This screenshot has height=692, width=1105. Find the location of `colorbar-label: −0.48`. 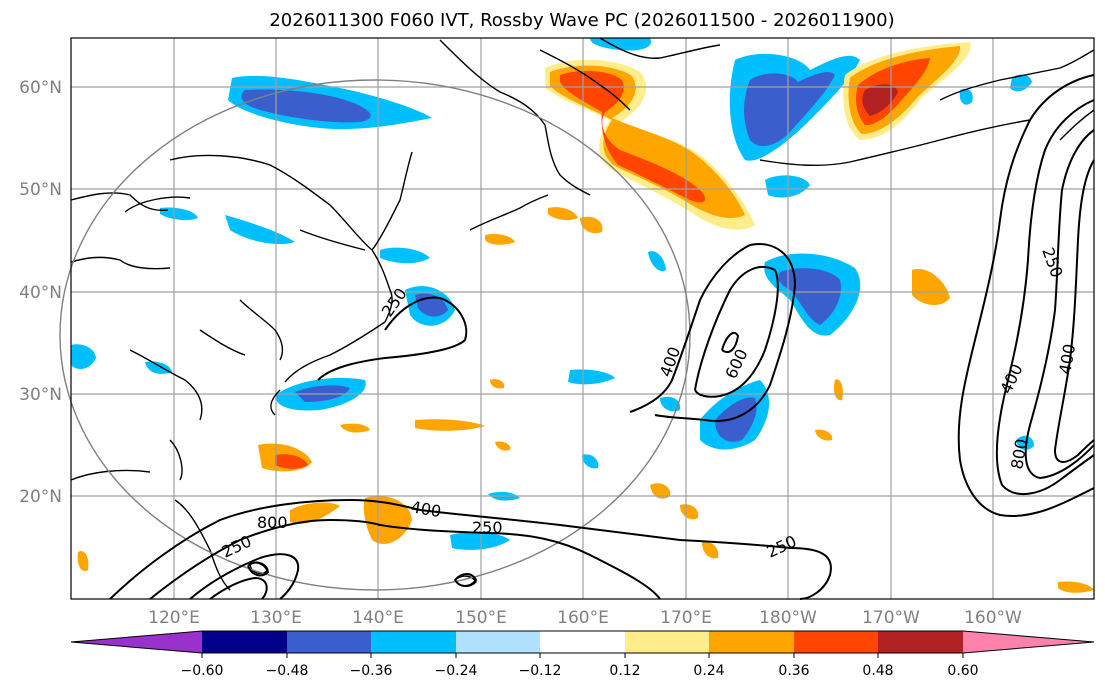

colorbar-label: −0.48 is located at coordinates (287, 671).